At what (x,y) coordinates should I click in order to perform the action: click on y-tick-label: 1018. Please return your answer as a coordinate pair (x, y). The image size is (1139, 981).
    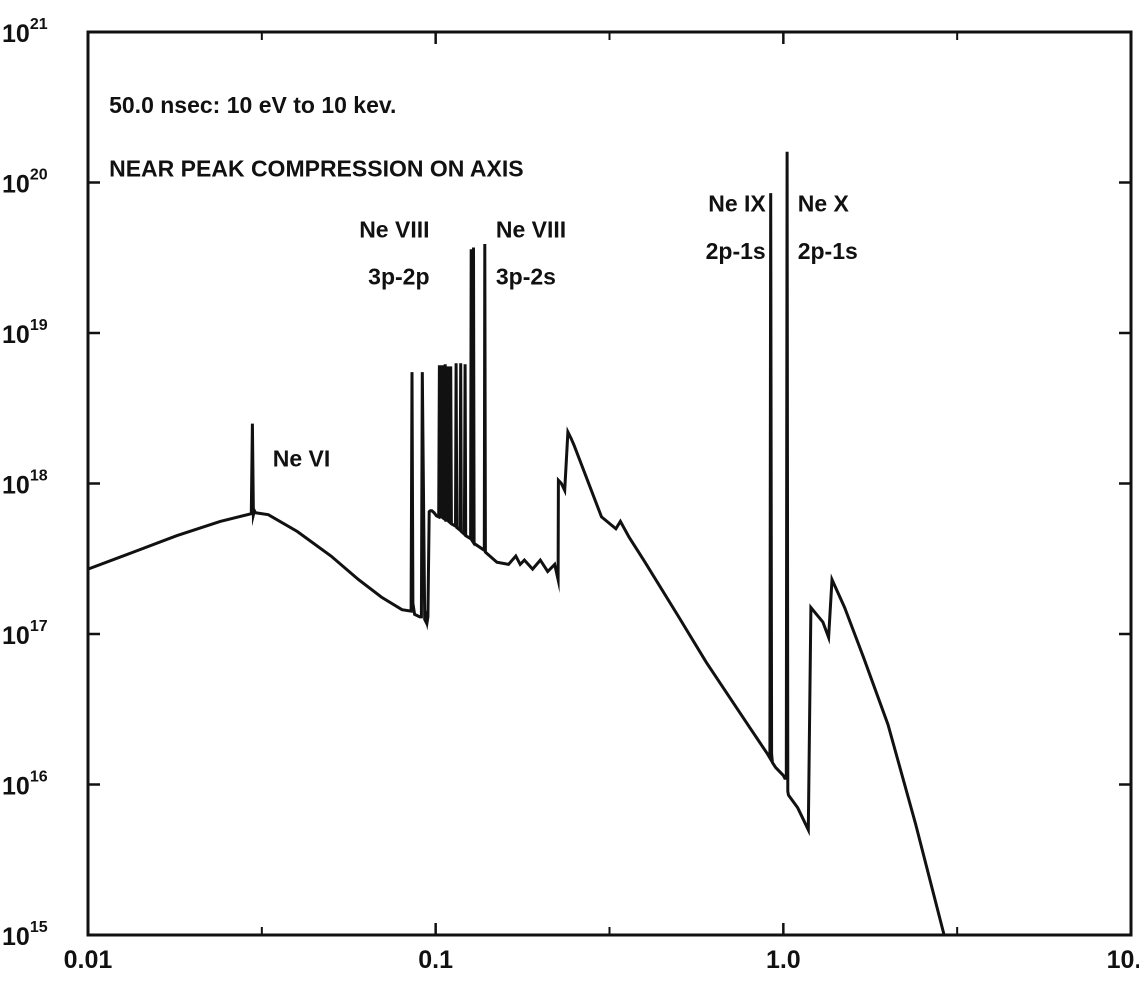
    Looking at the image, I should click on (25, 484).